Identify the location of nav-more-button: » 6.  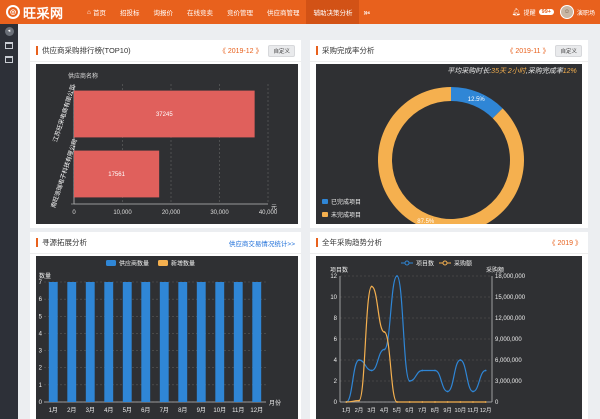
(366, 12).